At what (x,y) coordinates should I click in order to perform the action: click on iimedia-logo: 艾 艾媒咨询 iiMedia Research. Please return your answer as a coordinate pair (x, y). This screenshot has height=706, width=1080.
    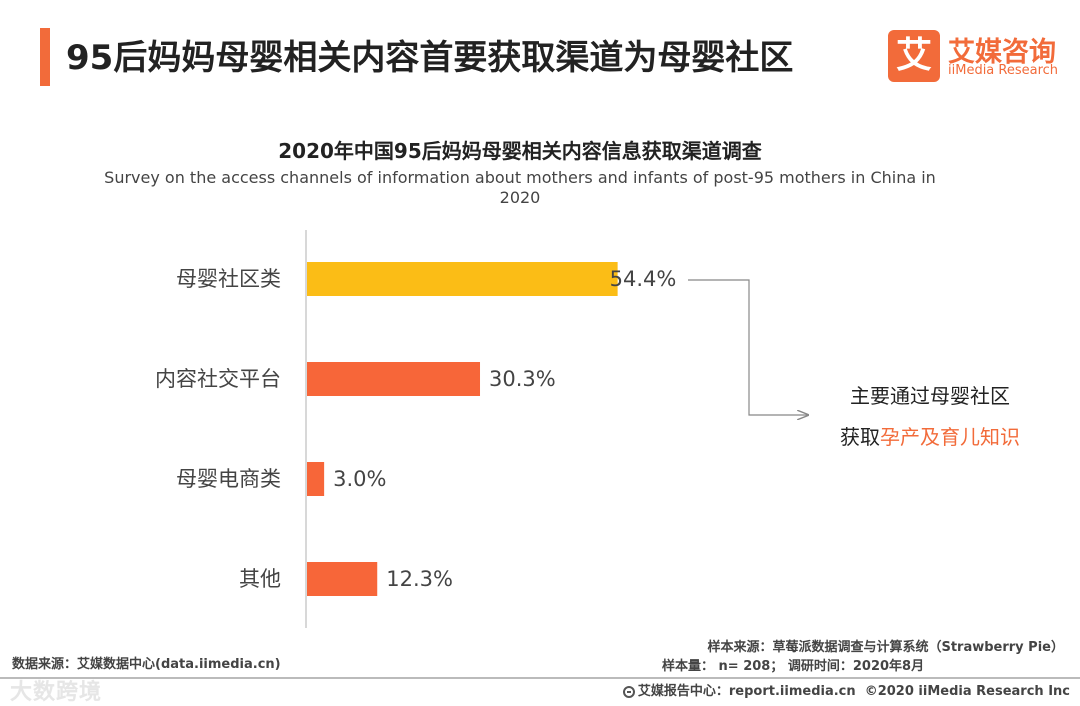
    Looking at the image, I should click on (983, 56).